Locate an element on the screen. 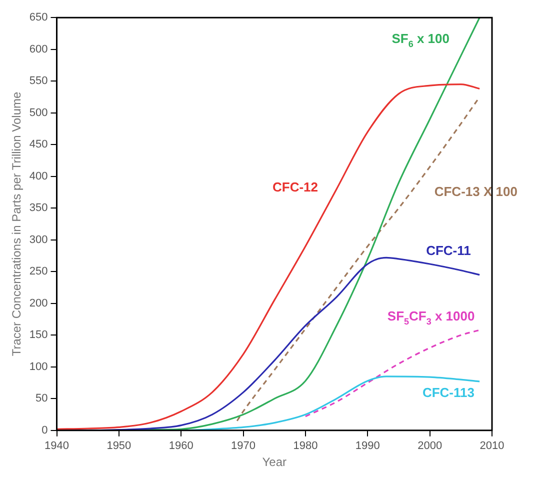  y-axis-title: Tracer Concentrations in Parts per Trillion Volume is located at coordinates (17, 224).